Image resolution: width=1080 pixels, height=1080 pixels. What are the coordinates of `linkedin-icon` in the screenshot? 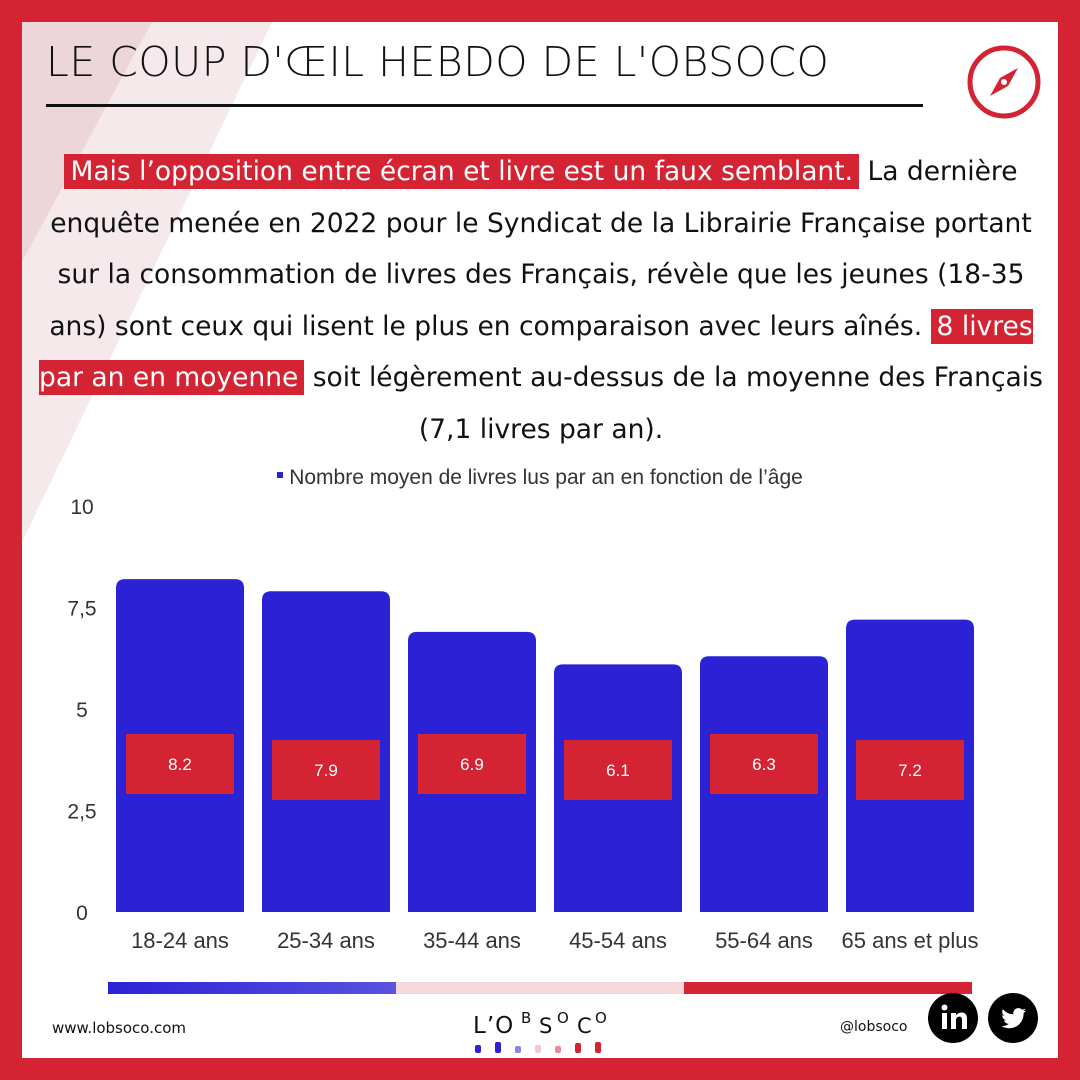 It's located at (953, 1018).